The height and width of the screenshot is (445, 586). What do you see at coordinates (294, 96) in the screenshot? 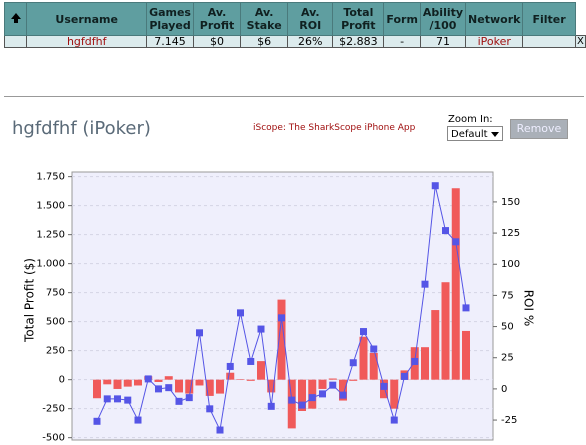
I see `divider` at bounding box center [294, 96].